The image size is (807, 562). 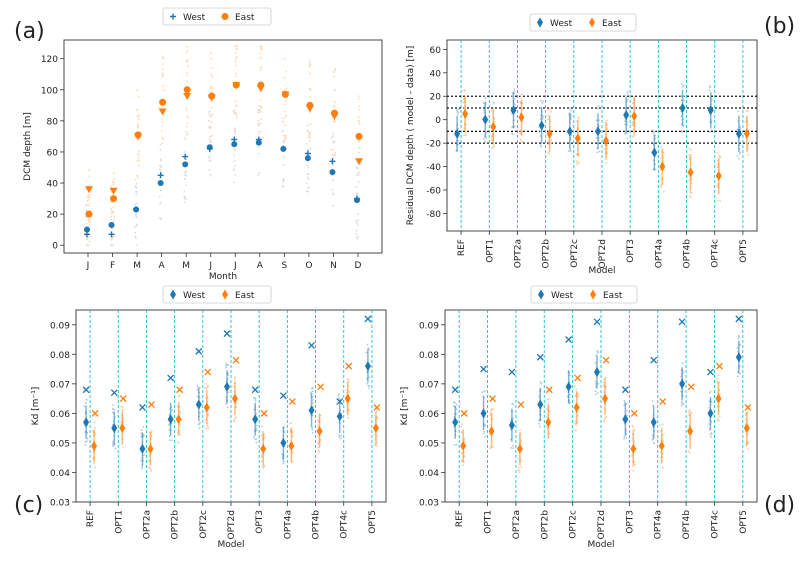 I want to click on y-tick-label: 0.07, so click(x=60, y=385).